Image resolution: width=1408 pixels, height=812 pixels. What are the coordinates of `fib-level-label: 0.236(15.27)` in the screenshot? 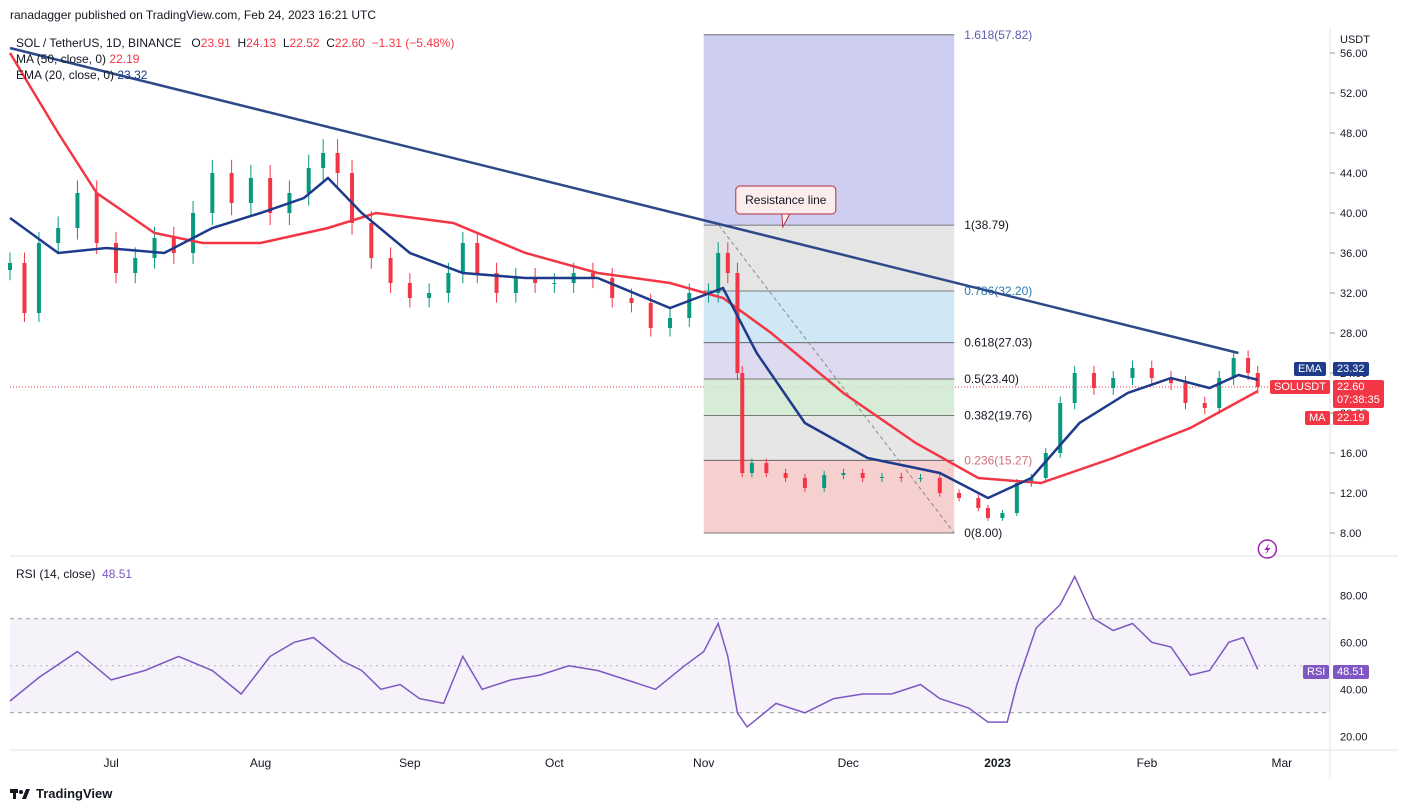 It's located at (998, 460).